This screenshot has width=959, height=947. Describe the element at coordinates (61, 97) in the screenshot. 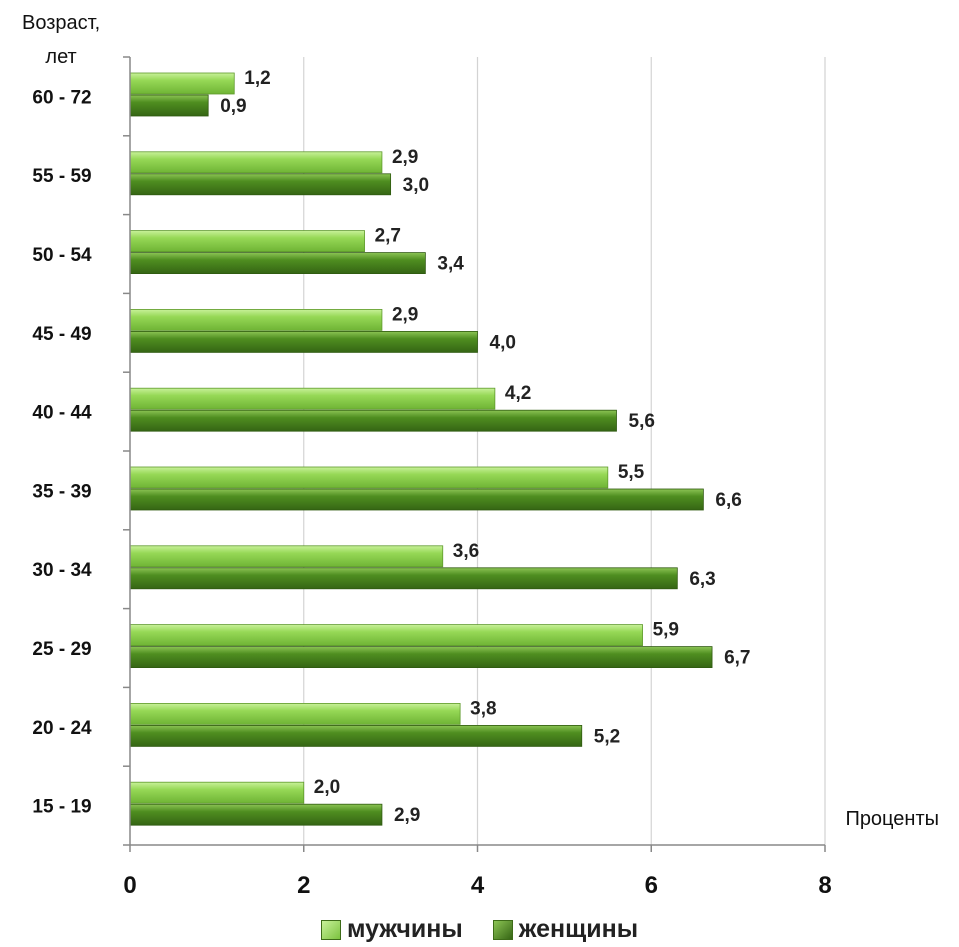

I see `y-tick-label: 60 - 72` at that location.